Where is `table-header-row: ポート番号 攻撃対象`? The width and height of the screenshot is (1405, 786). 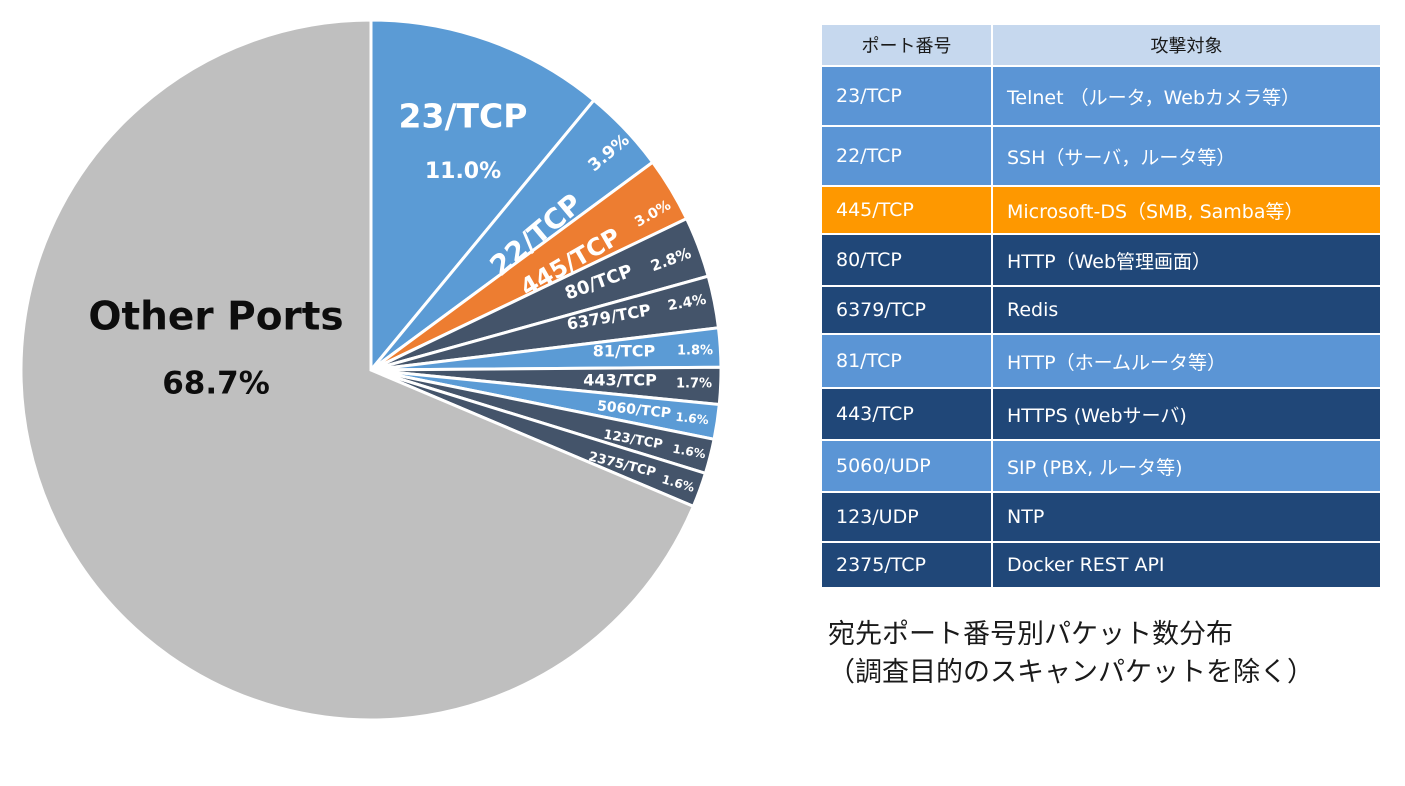 table-header-row: ポート番号 攻撃対象 is located at coordinates (1101, 45).